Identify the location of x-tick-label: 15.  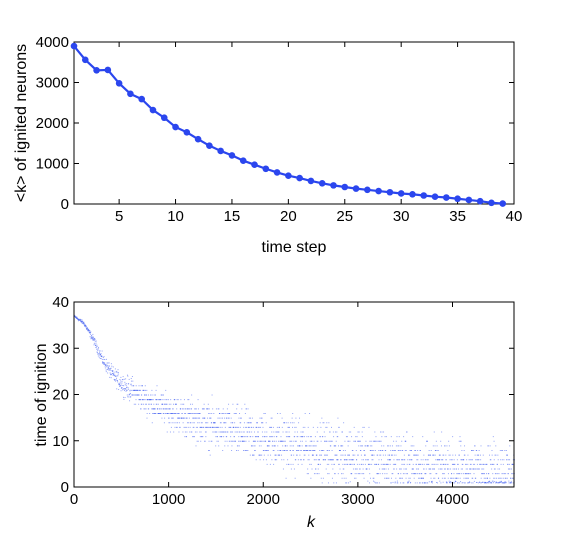
(232, 216).